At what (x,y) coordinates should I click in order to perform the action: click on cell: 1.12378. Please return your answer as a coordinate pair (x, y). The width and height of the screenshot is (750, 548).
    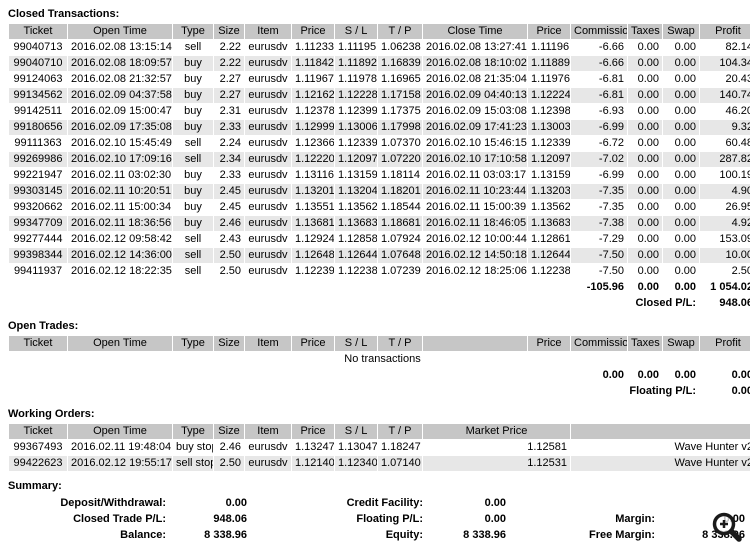
    Looking at the image, I should click on (314, 111).